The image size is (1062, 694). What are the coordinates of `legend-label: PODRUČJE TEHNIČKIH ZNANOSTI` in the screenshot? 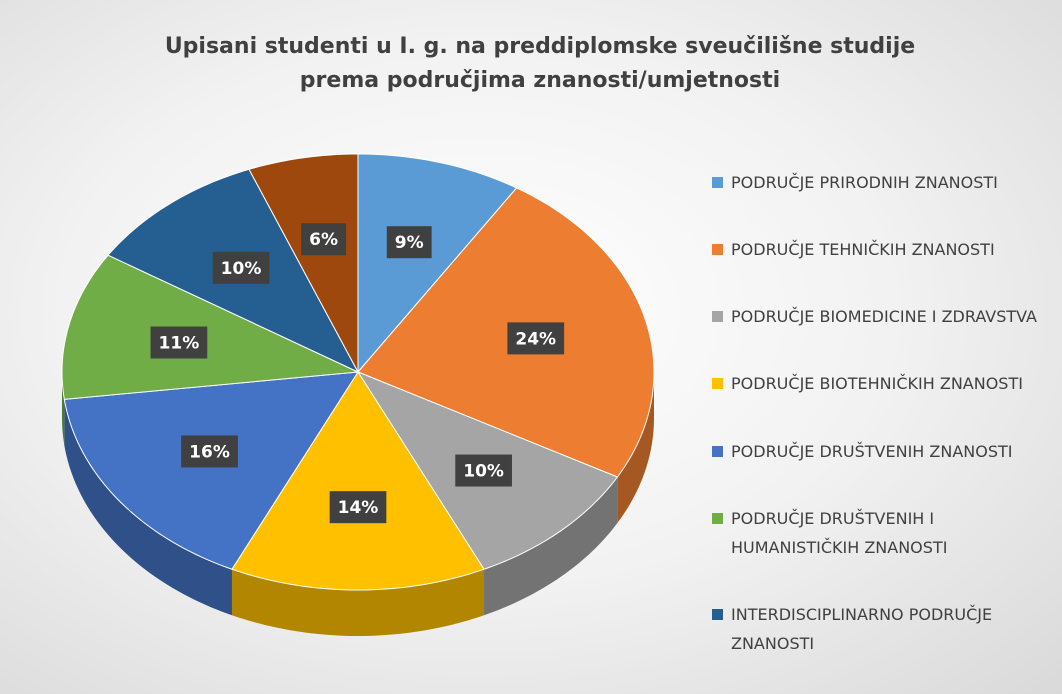 It's located at (863, 250).